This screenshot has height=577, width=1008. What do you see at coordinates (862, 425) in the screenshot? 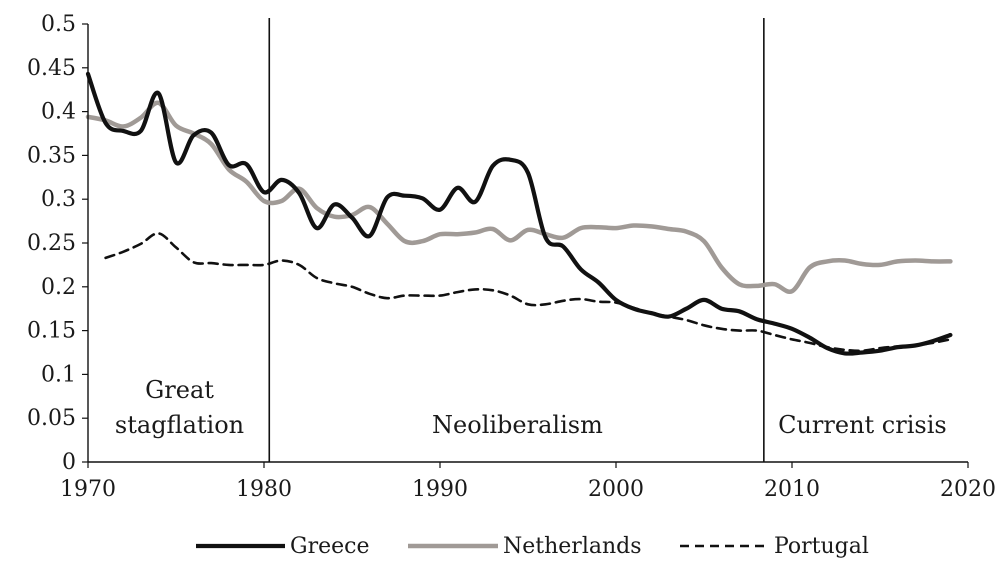
I see `period-current-crisis-line-1: Current crisis` at bounding box center [862, 425].